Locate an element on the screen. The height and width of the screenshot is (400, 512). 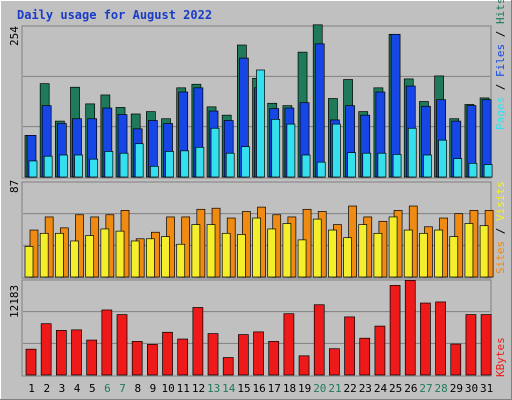
legend-kbytes: KBytes is located at coordinates (500, 357).